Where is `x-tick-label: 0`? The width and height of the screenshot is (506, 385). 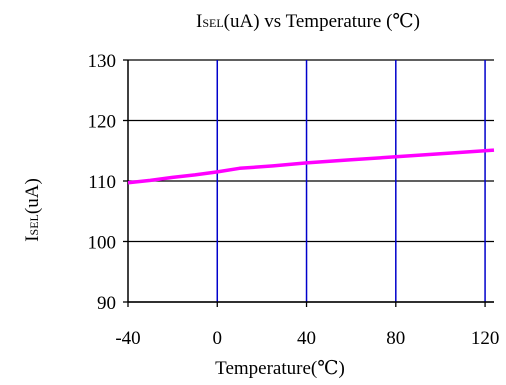
x-tick-label: 0 is located at coordinates (218, 338).